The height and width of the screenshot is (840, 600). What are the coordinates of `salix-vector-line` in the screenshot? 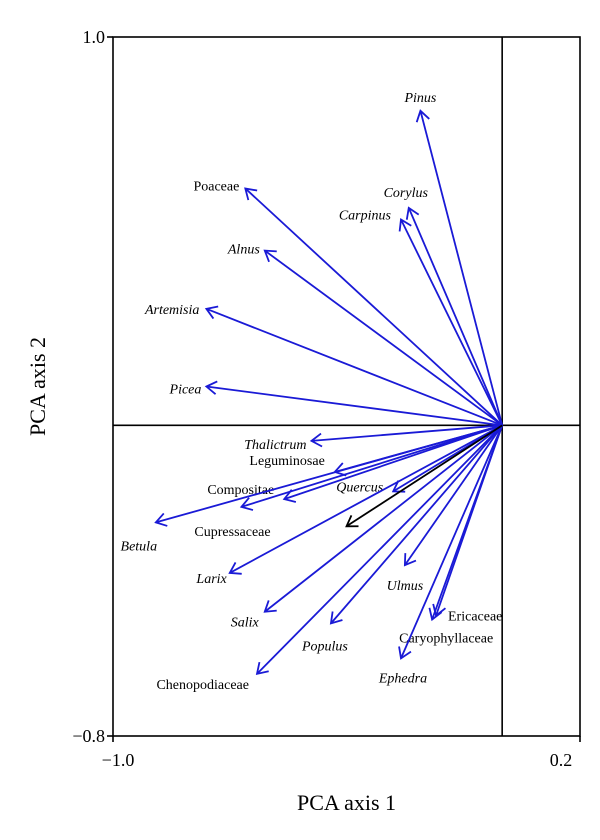 It's located at (383, 518).